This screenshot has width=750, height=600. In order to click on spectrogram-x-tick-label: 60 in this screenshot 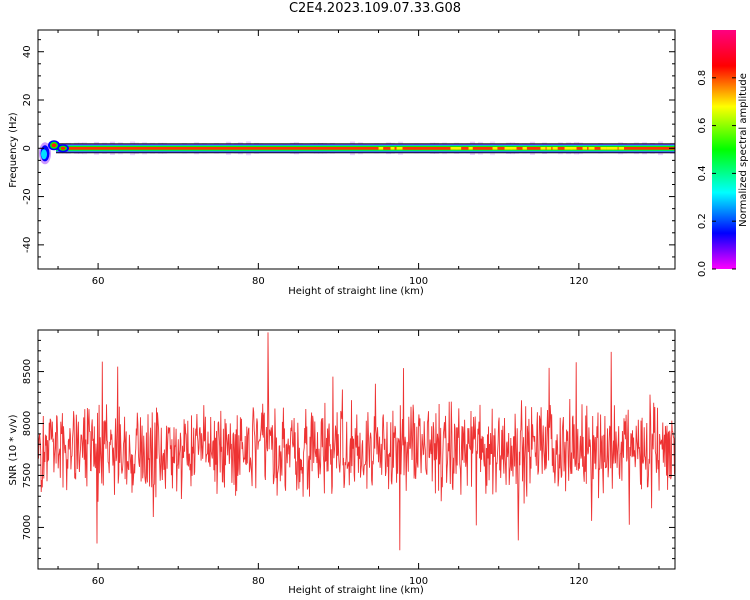, I will do `click(98, 281)`.